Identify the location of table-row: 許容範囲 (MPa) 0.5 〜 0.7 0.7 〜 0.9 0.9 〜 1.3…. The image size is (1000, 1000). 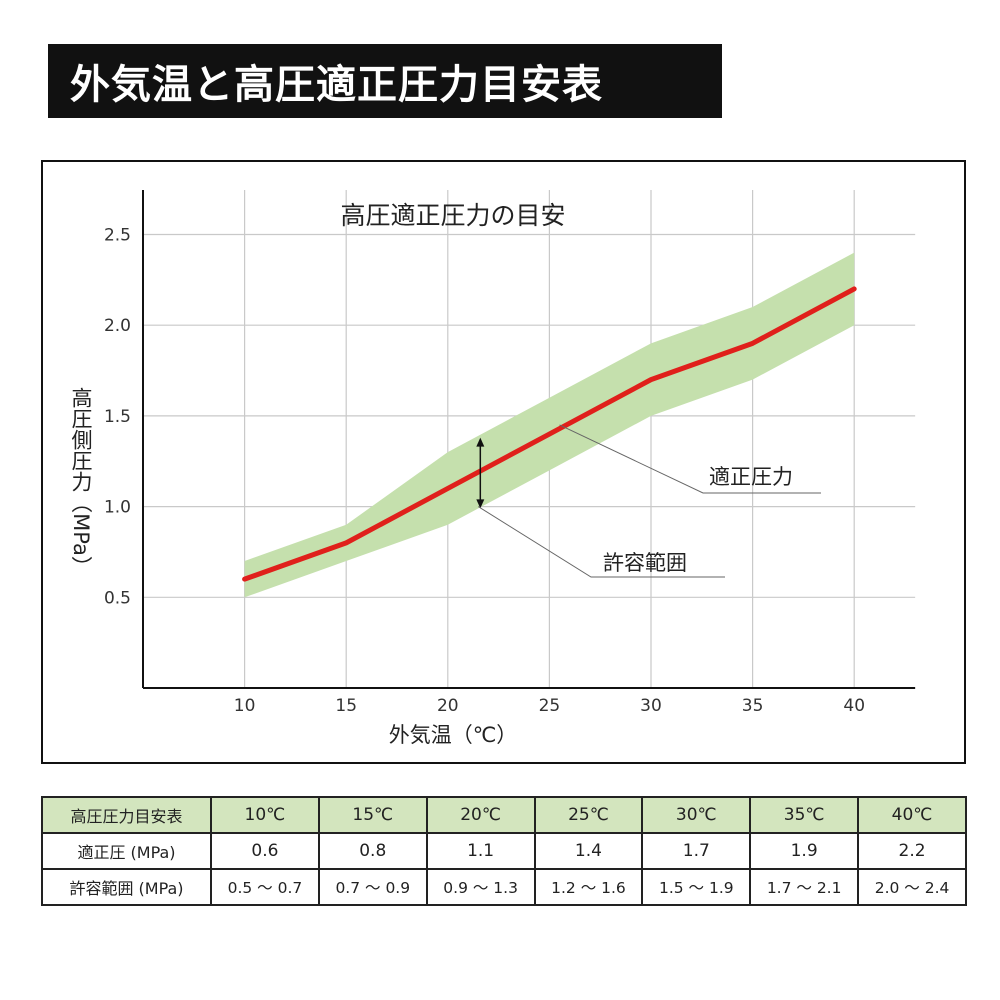
(504, 887).